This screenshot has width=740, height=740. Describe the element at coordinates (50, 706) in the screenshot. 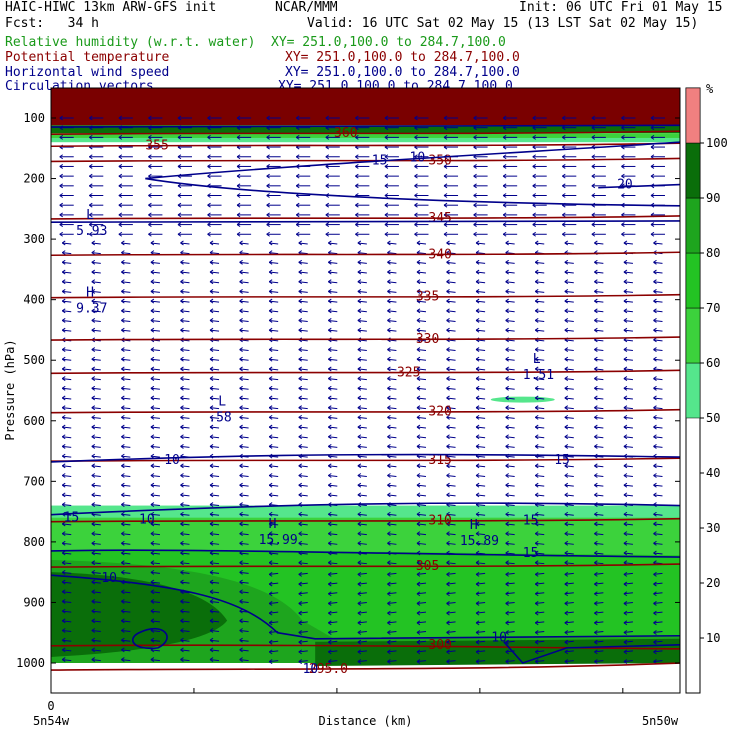

I see `x-tick-label: 0` at that location.